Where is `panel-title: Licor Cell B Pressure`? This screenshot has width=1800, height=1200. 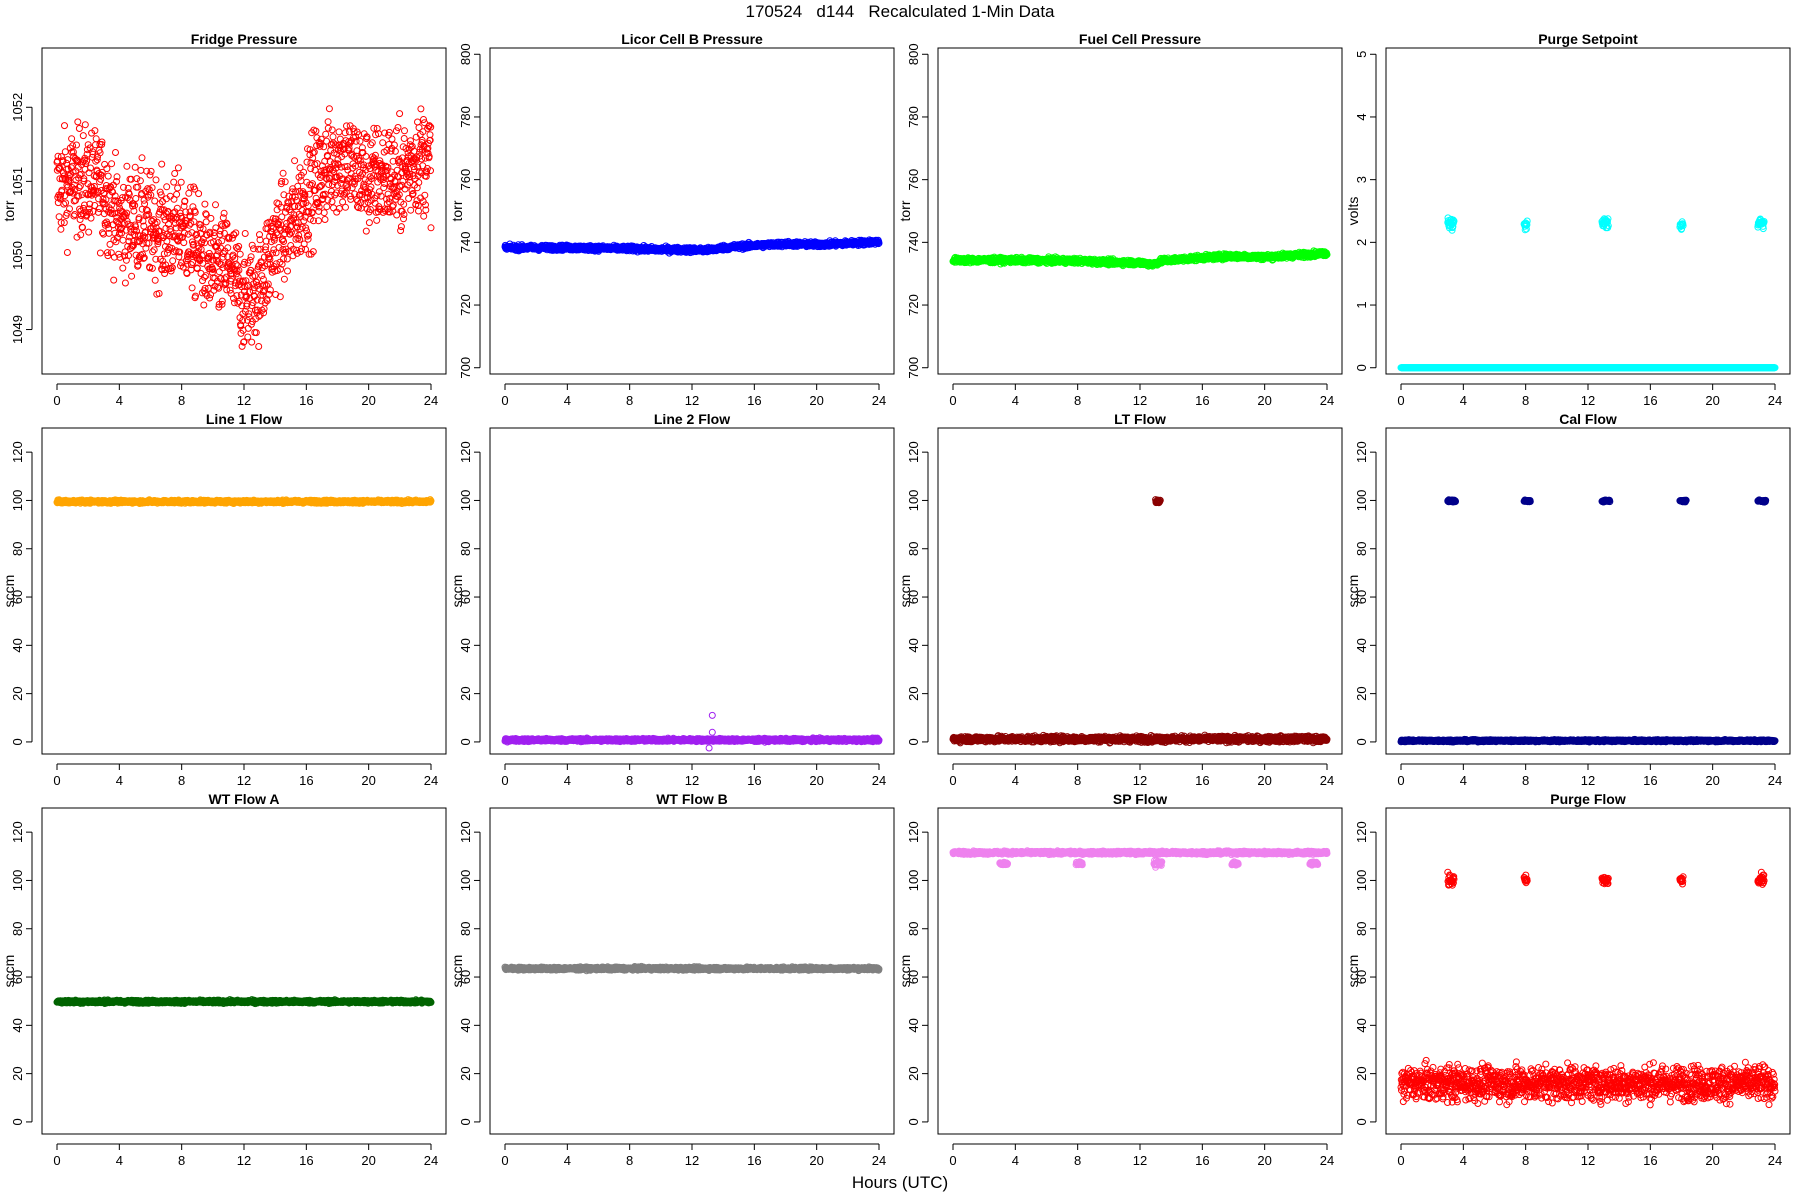
panel-title: Licor Cell B Pressure is located at coordinates (692, 39).